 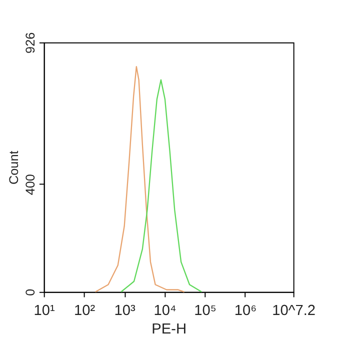 I want to click on x-tick-label: 10⁵, so click(x=205, y=310).